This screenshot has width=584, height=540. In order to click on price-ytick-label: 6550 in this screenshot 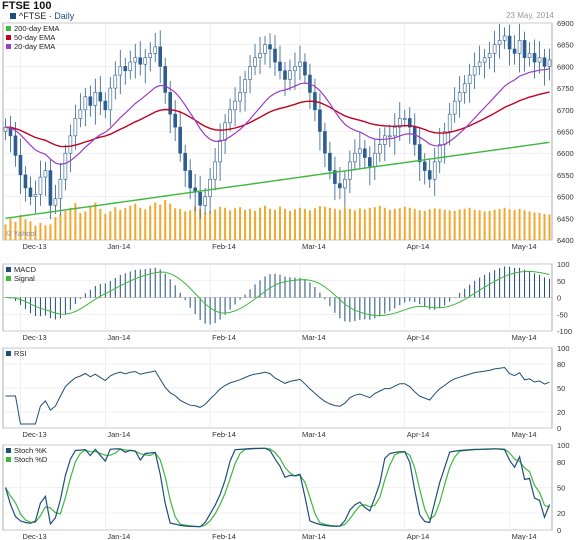, I will do `click(565, 175)`.